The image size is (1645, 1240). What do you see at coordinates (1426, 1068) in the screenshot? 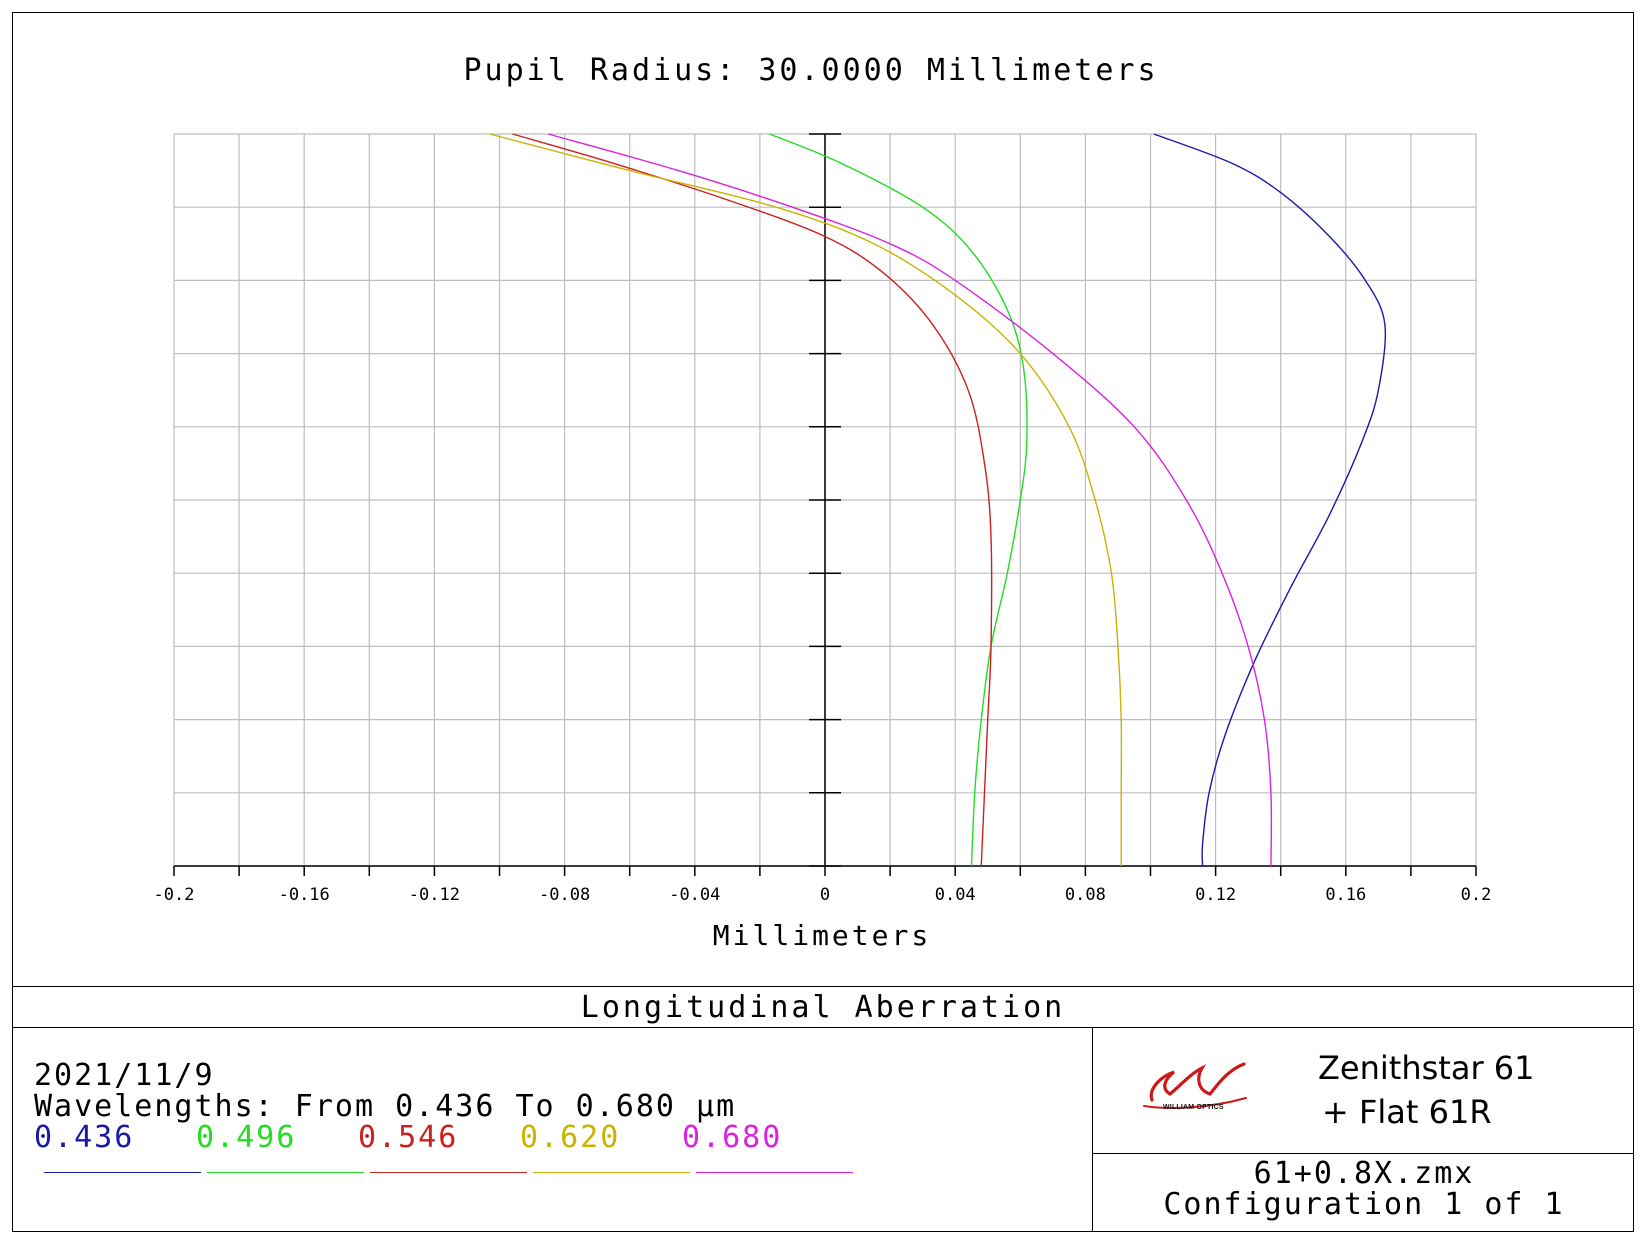
I see `brand-line-1: Zenithstar 61` at bounding box center [1426, 1068].